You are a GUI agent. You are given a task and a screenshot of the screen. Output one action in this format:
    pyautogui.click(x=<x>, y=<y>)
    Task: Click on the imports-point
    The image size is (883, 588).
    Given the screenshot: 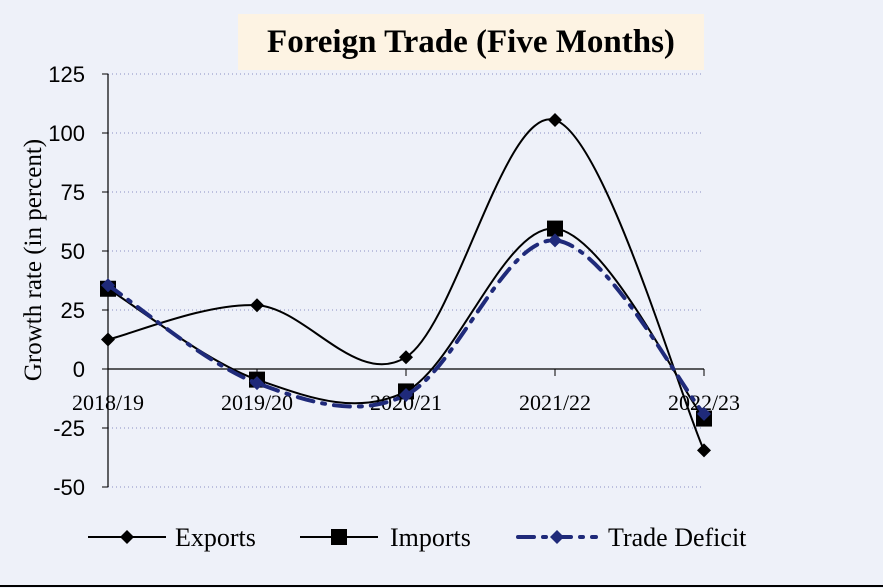 What is the action you would take?
    pyautogui.click(x=555, y=228)
    